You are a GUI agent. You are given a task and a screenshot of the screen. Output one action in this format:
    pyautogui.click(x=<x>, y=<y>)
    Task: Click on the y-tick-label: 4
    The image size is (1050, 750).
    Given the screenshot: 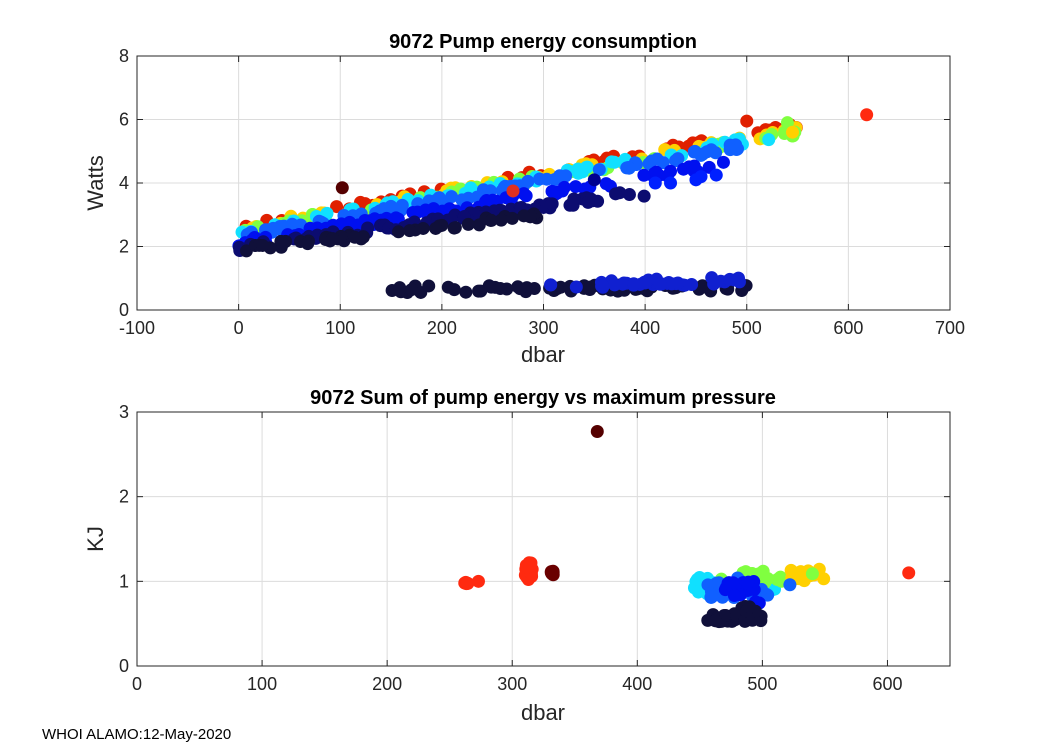 What is the action you would take?
    pyautogui.click(x=124, y=183)
    